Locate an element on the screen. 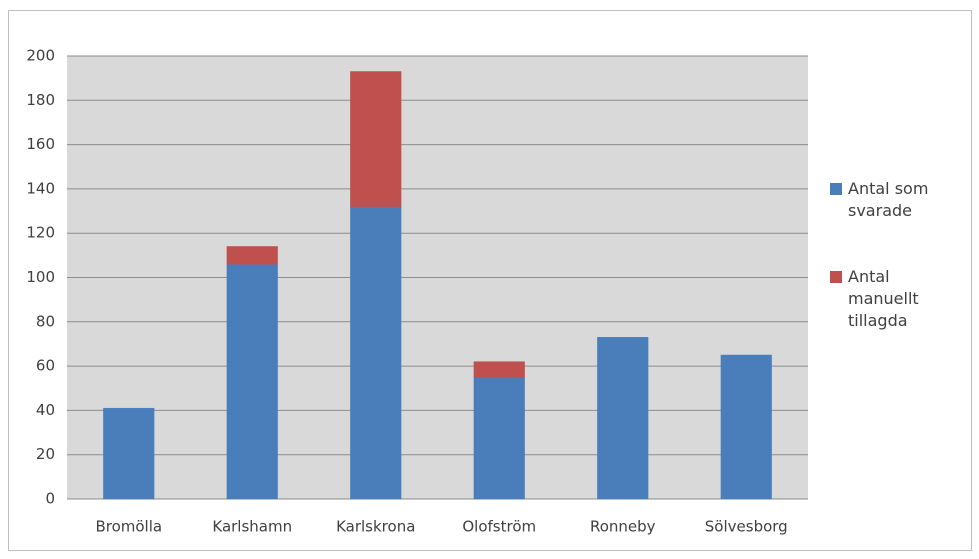 This screenshot has width=979, height=559. y-tick-label: 0 is located at coordinates (50, 499).